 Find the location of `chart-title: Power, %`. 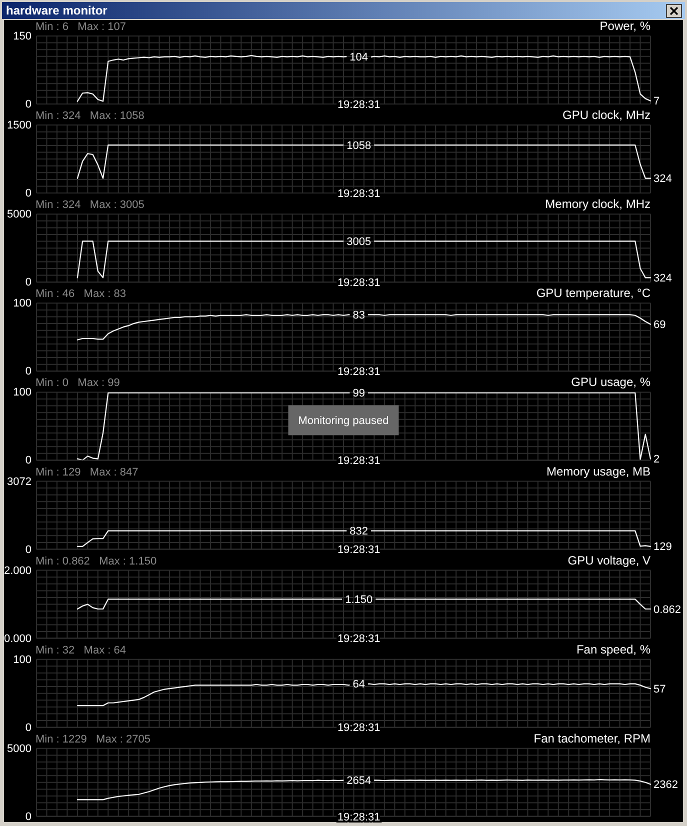

chart-title: Power, % is located at coordinates (625, 26).